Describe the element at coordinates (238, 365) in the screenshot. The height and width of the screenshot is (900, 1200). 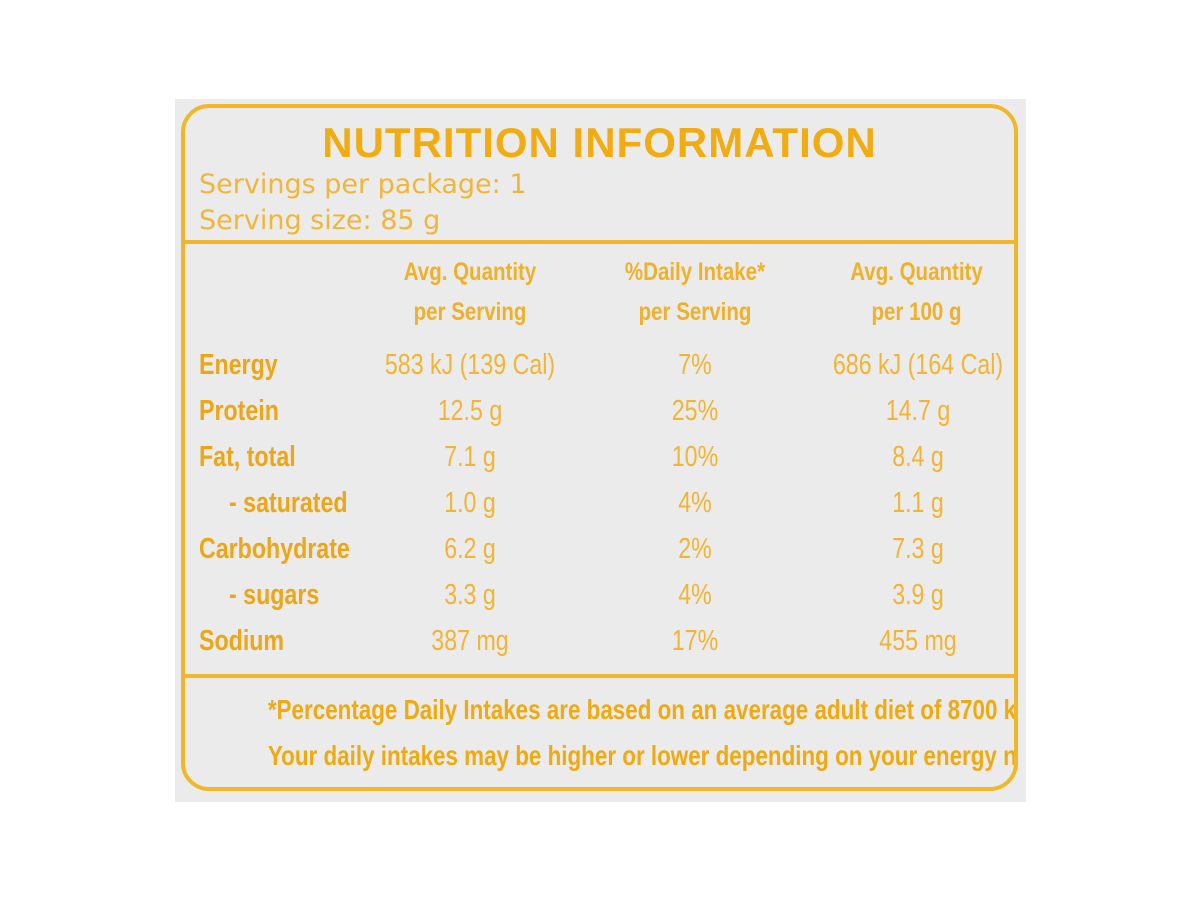
I see `nutrient-name: Energy` at that location.